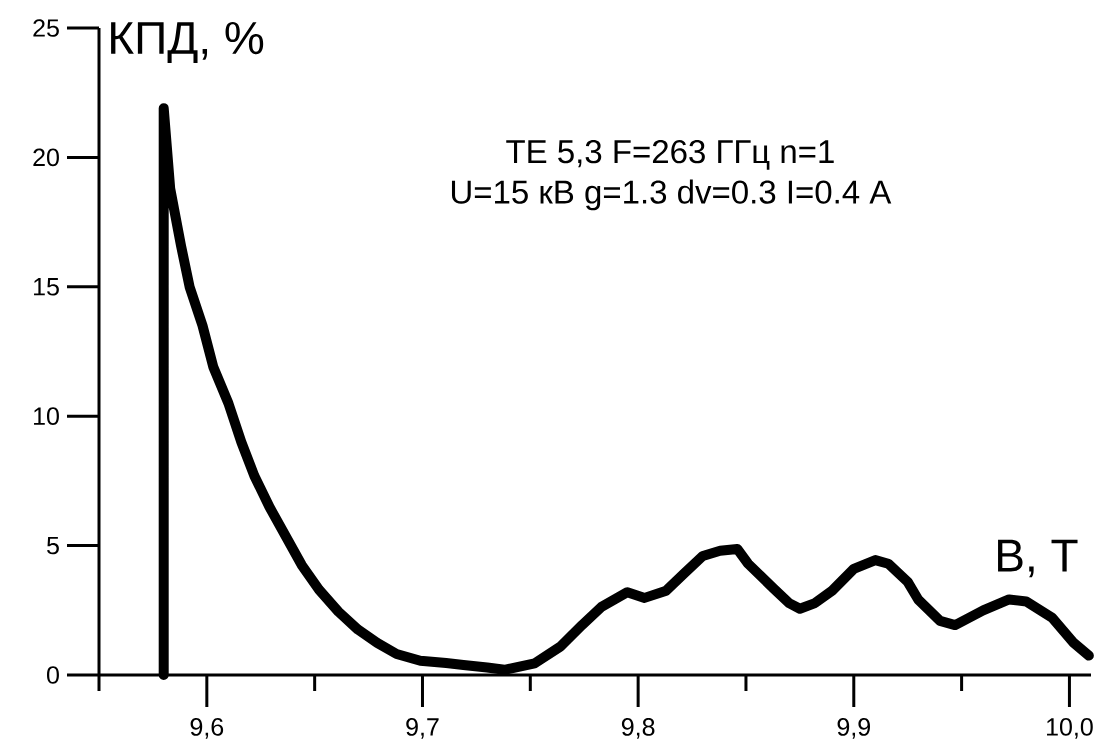  I want to click on y-tick-label: 25, so click(46, 28).